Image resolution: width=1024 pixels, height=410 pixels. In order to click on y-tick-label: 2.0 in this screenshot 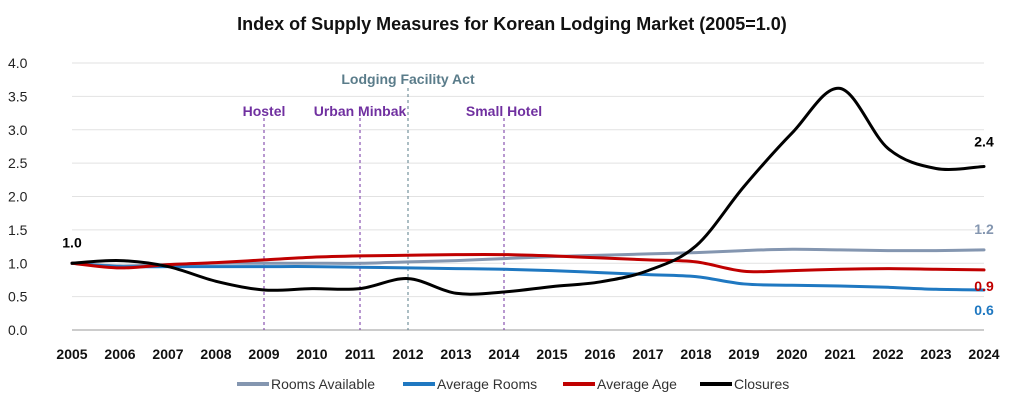, I will do `click(18, 197)`.